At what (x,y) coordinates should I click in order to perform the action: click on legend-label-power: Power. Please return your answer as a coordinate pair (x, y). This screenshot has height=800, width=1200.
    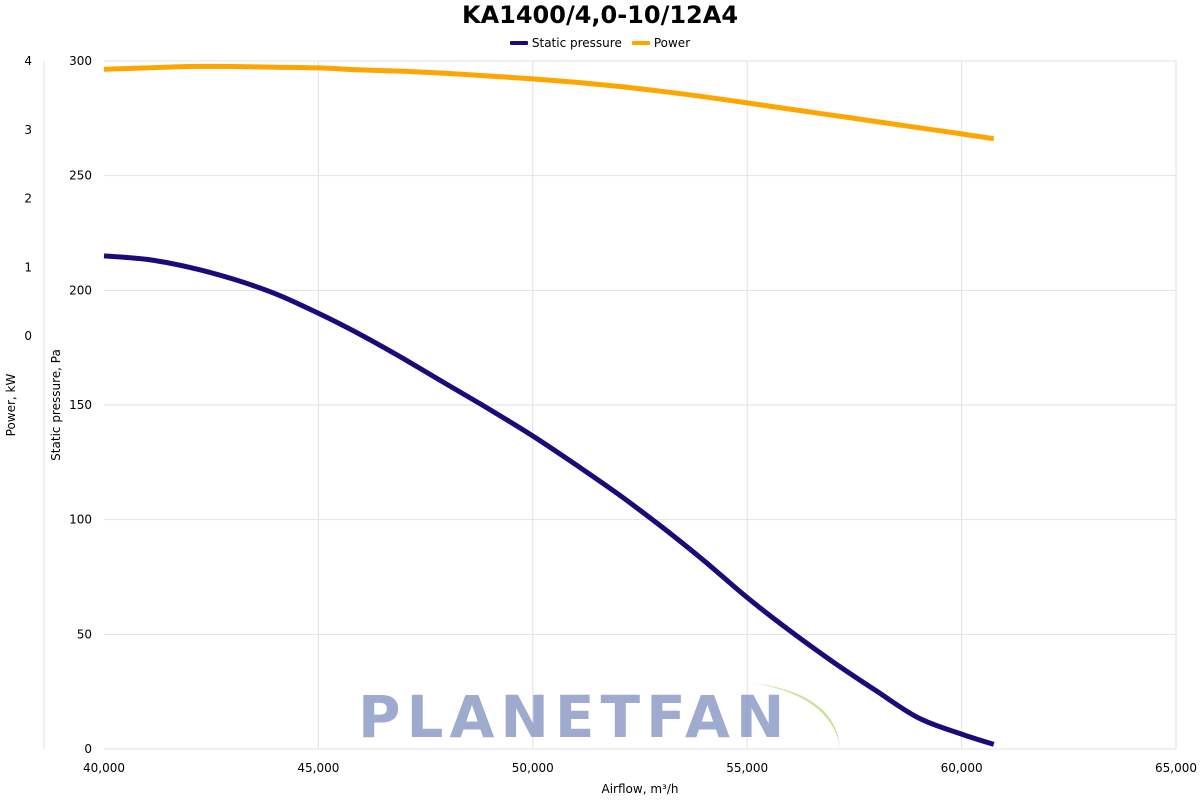
    Looking at the image, I should click on (672, 43).